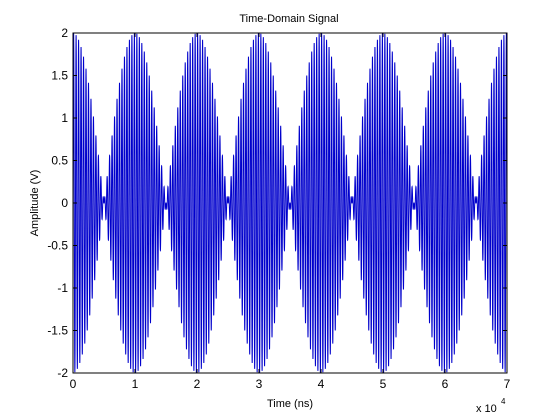  I want to click on y-axis-label: Amplitude (V), so click(35, 203).